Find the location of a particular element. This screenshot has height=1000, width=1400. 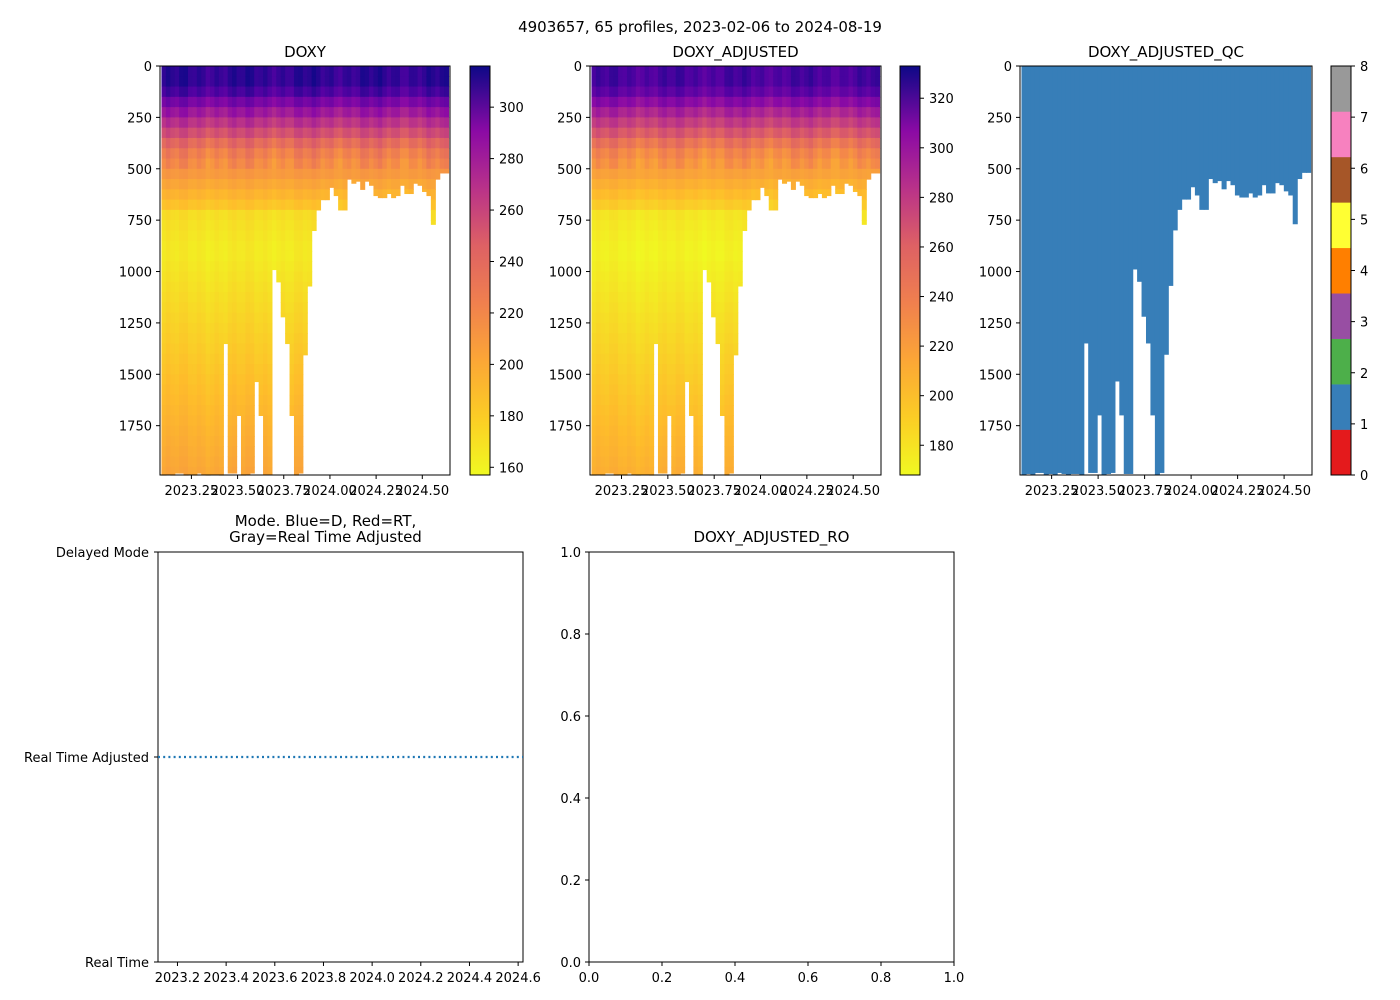

doxy-adjusted-qc-cbar-segment is located at coordinates (1341, 361).